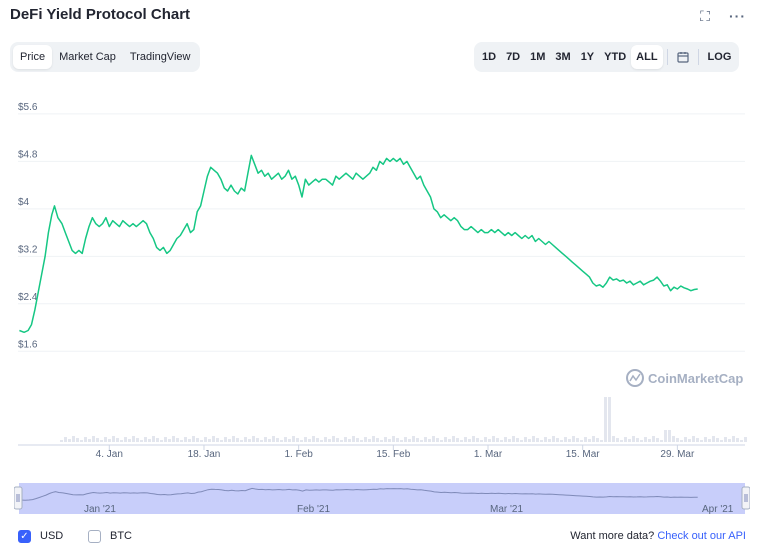 This screenshot has height=559, width=761. I want to click on api-link: Check out our API, so click(701, 536).